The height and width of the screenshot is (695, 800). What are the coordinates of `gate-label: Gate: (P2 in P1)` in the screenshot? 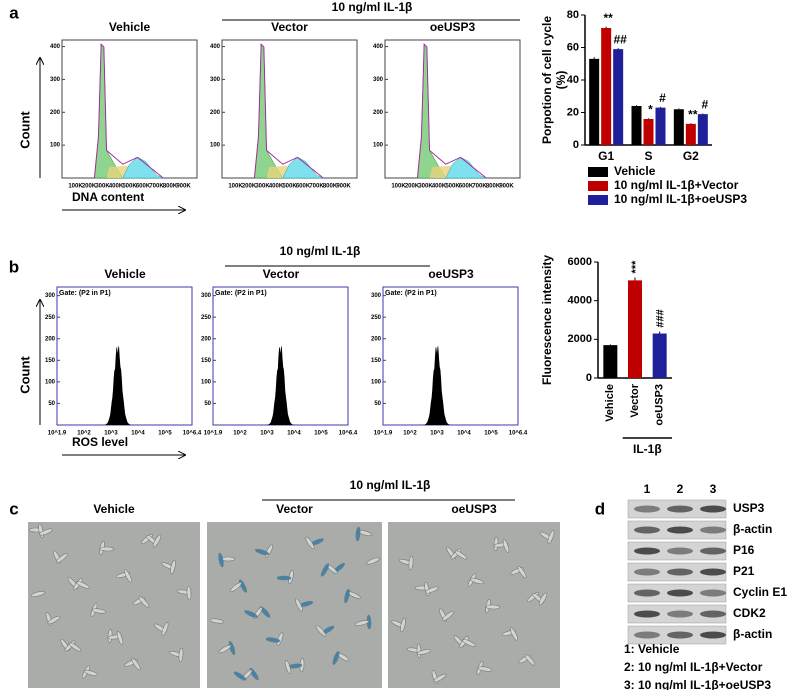 It's located at (411, 293).